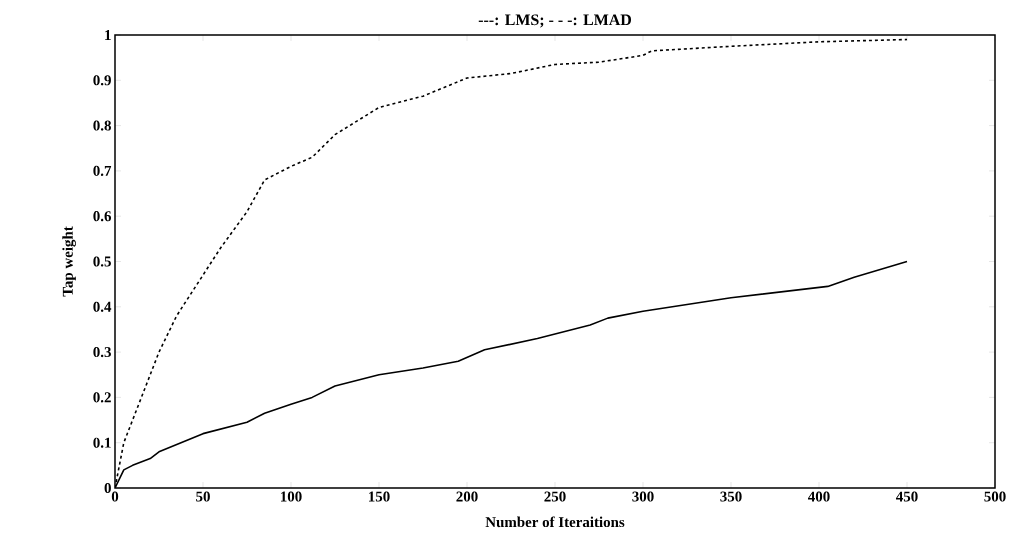 The image size is (1018, 553). What do you see at coordinates (102, 216) in the screenshot?
I see `y-tick-label: 0.6` at bounding box center [102, 216].